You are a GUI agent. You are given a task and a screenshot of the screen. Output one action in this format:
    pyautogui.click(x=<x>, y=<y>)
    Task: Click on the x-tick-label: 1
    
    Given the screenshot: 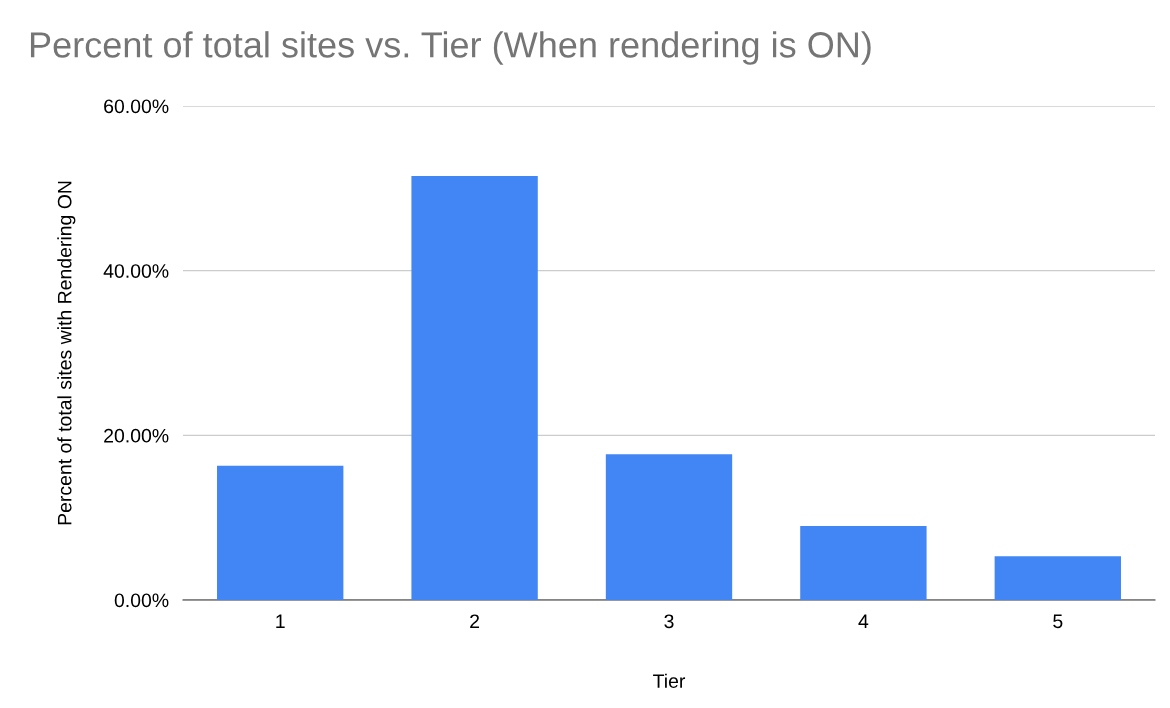 What is the action you would take?
    pyautogui.click(x=280, y=621)
    